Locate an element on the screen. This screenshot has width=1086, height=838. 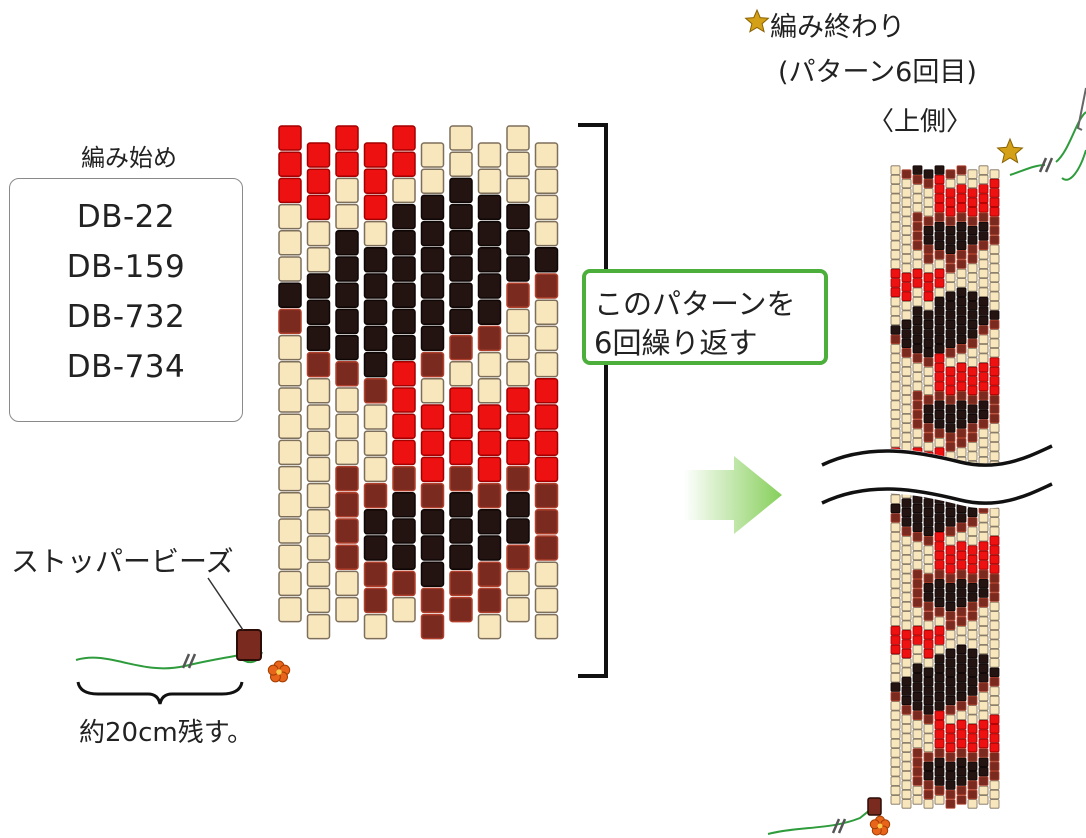
repeat-bracket is located at coordinates (593, 400).